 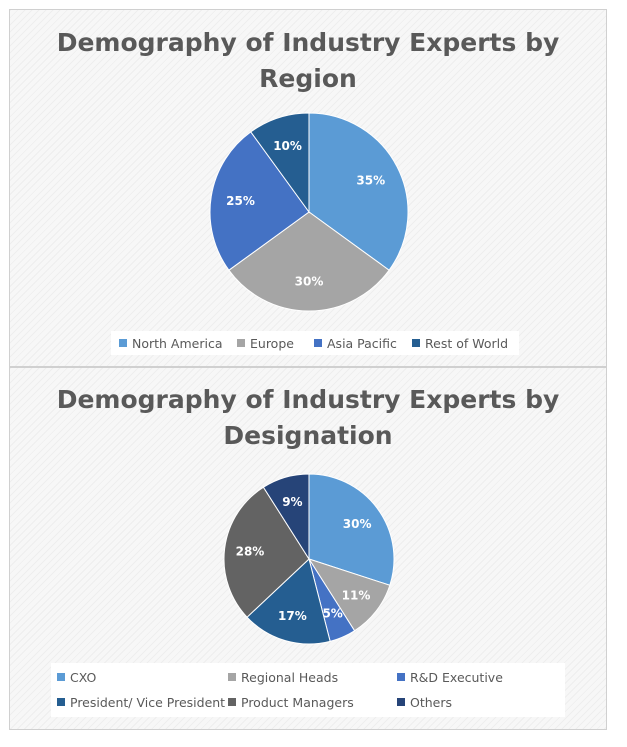 What do you see at coordinates (177, 343) in the screenshot?
I see `legend-label-north-america: North America` at bounding box center [177, 343].